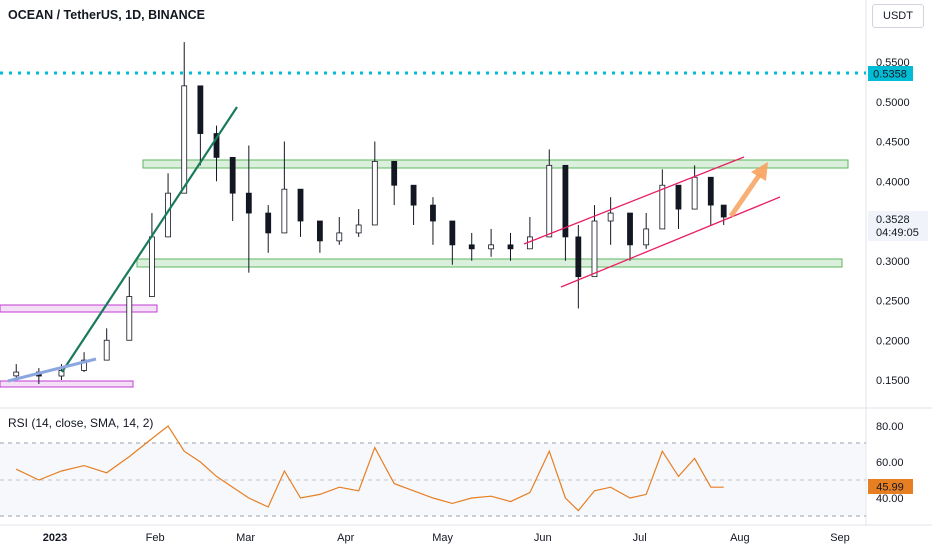 The width and height of the screenshot is (932, 550). Describe the element at coordinates (52, 370) in the screenshot. I see `trendline-blue` at that location.